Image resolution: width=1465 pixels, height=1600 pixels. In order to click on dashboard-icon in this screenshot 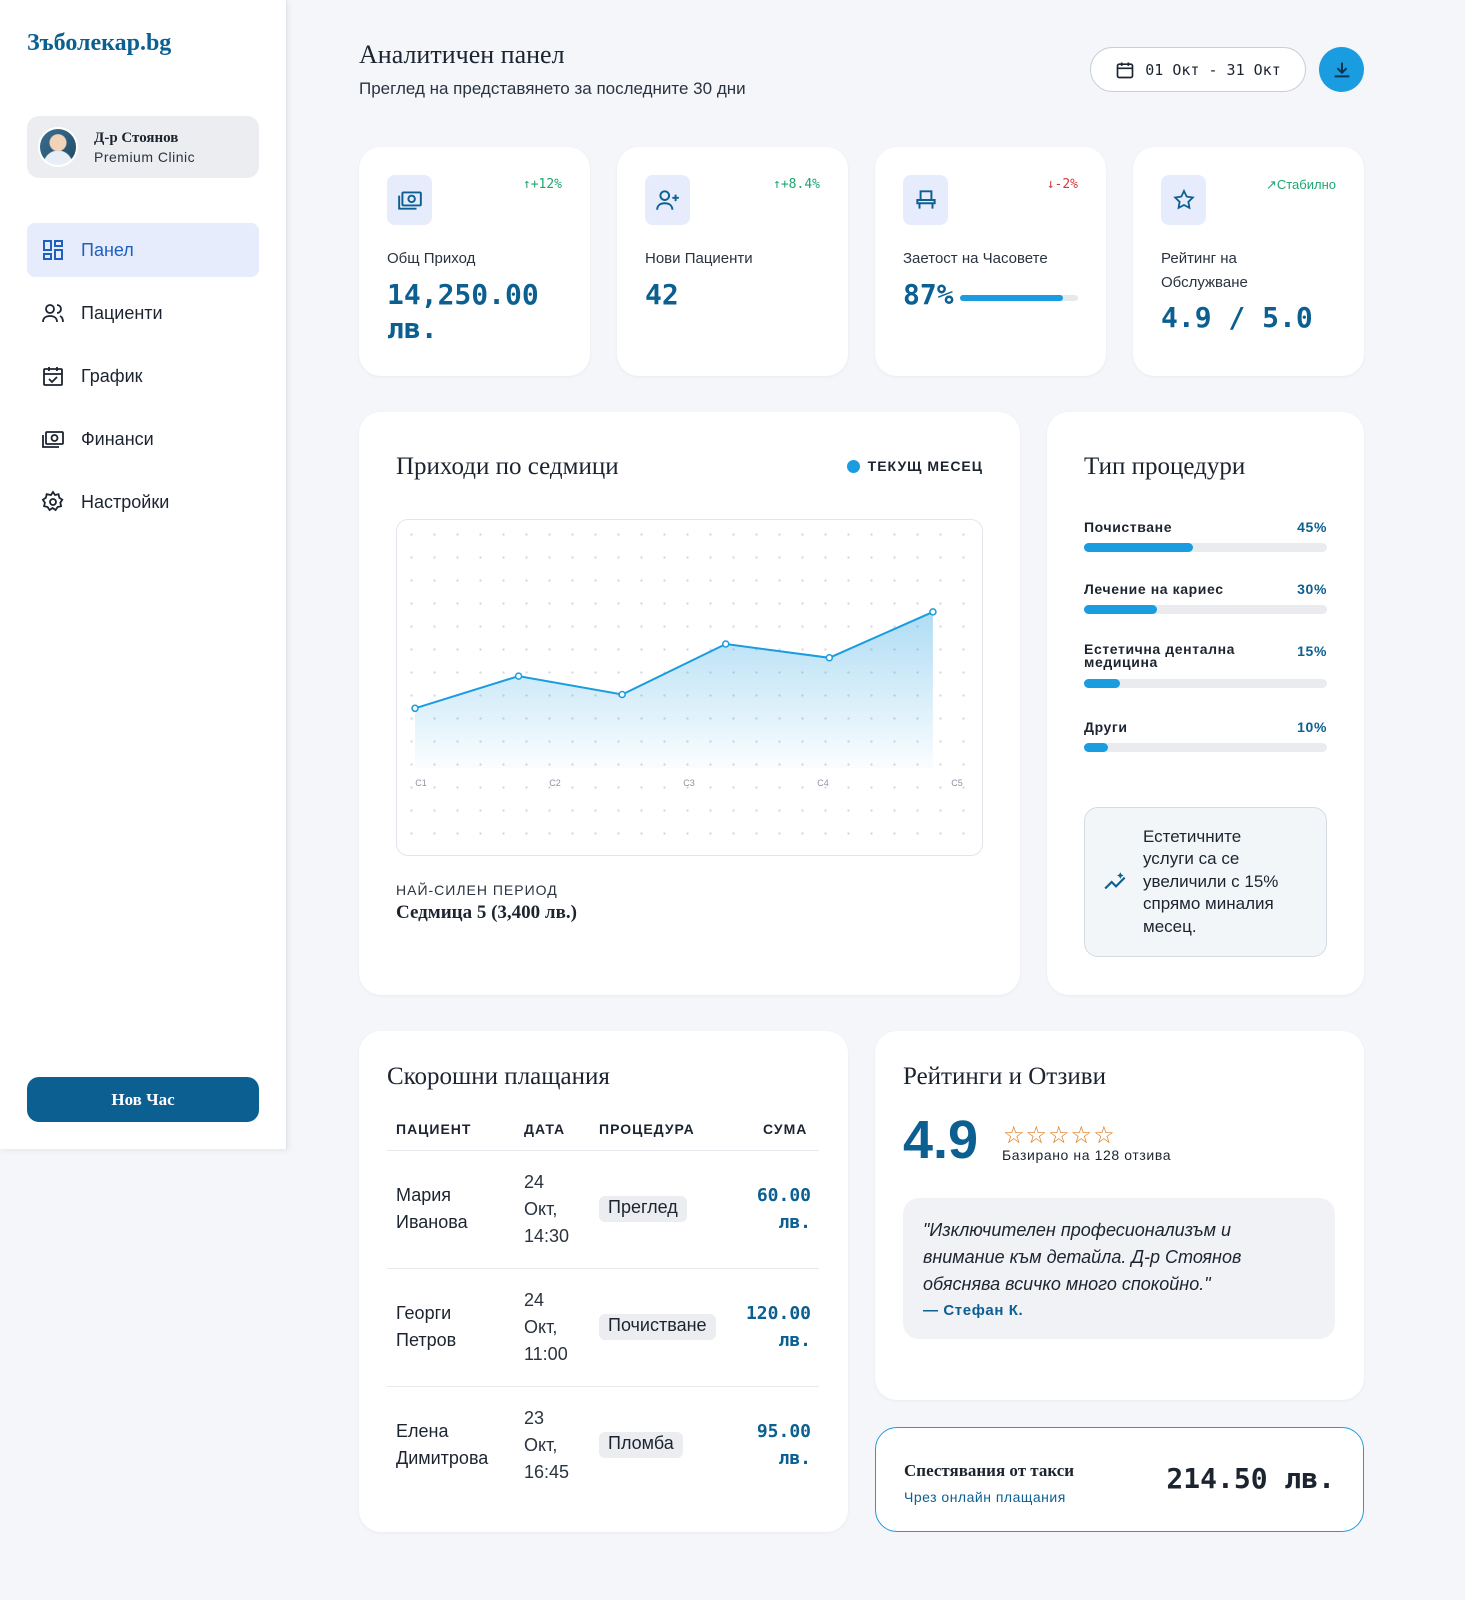, I will do `click(53, 250)`.